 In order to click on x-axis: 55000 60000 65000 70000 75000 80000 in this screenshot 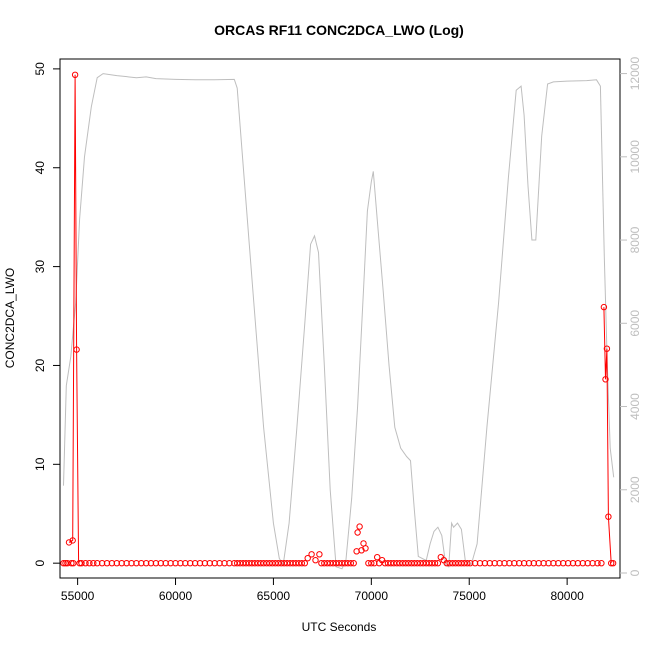, I will do `click(322, 590)`.